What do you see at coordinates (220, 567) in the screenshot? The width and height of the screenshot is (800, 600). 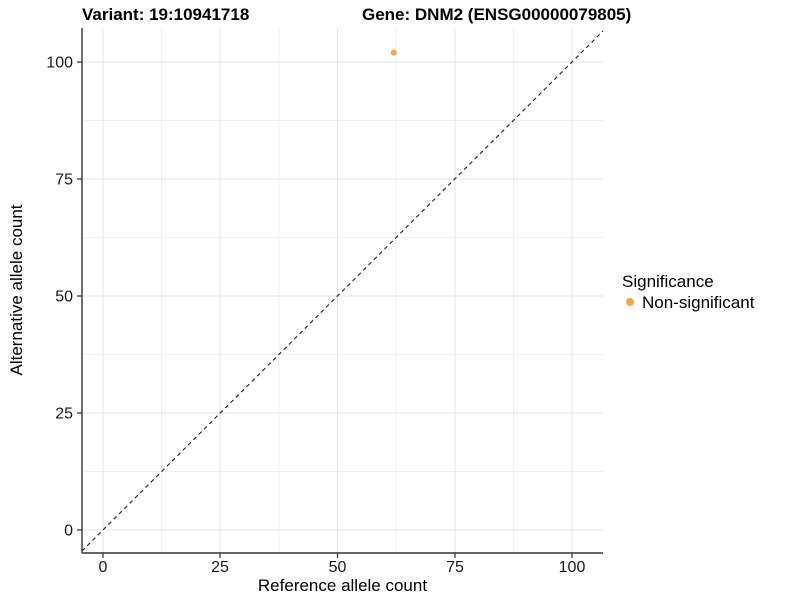 I see `x-tick-label: 25` at bounding box center [220, 567].